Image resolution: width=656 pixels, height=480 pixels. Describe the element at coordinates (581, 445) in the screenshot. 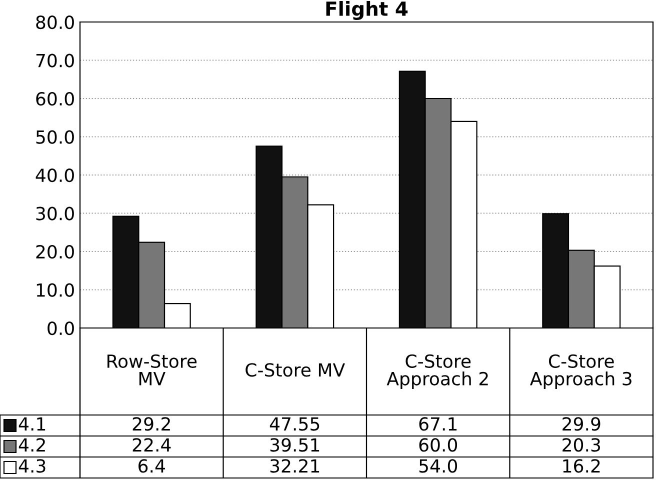

I see `data-label: 20.3` at that location.